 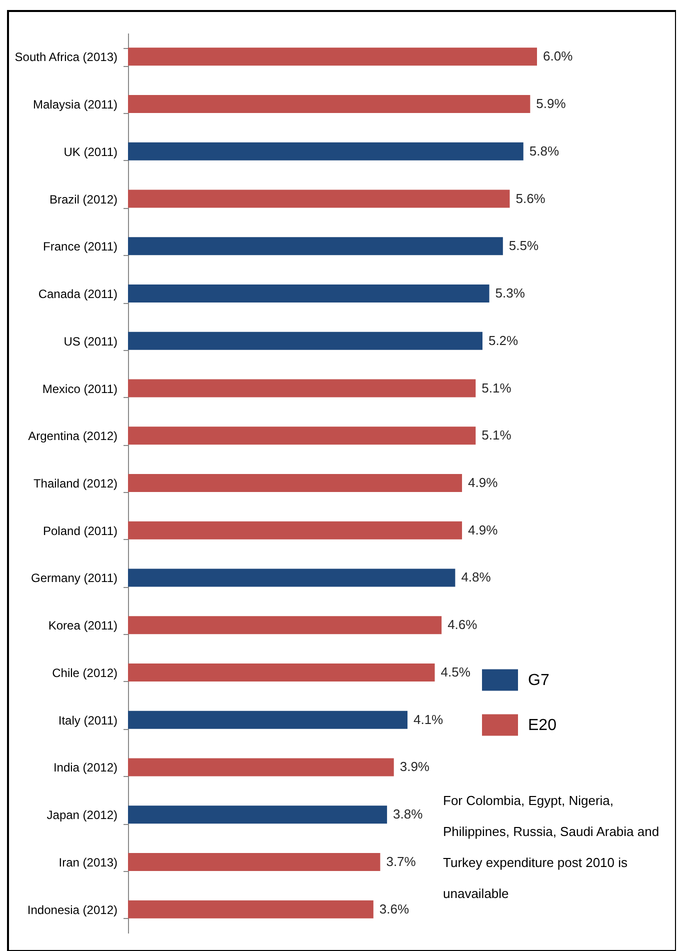 I want to click on y-tick-label: Poland (2011), so click(x=80, y=531).